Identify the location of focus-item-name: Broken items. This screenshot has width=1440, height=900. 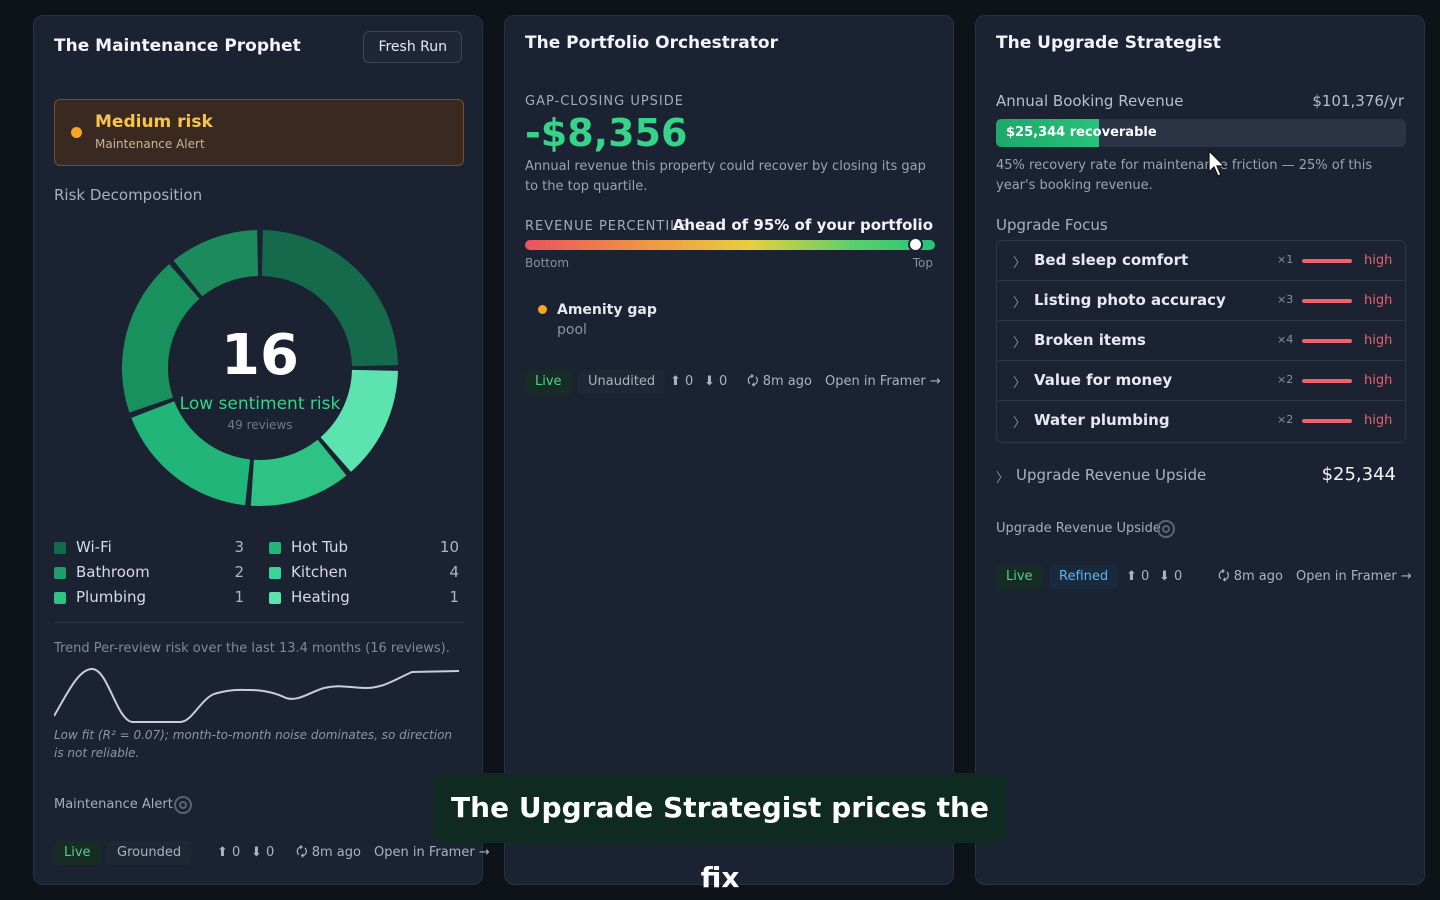
(1090, 340).